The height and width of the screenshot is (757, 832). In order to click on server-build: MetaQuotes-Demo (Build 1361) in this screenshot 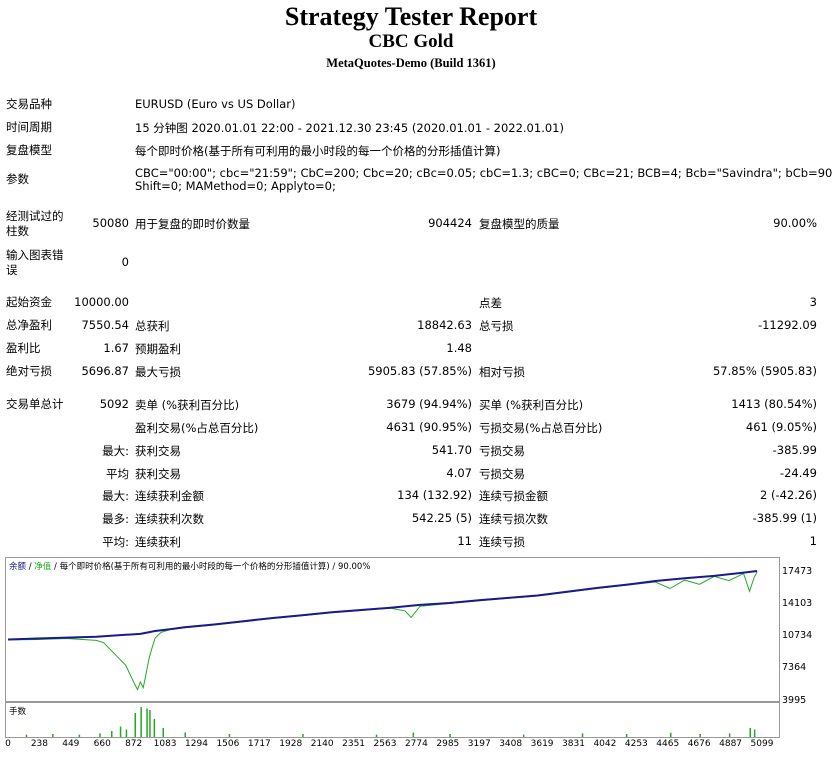, I will do `click(411, 63)`.